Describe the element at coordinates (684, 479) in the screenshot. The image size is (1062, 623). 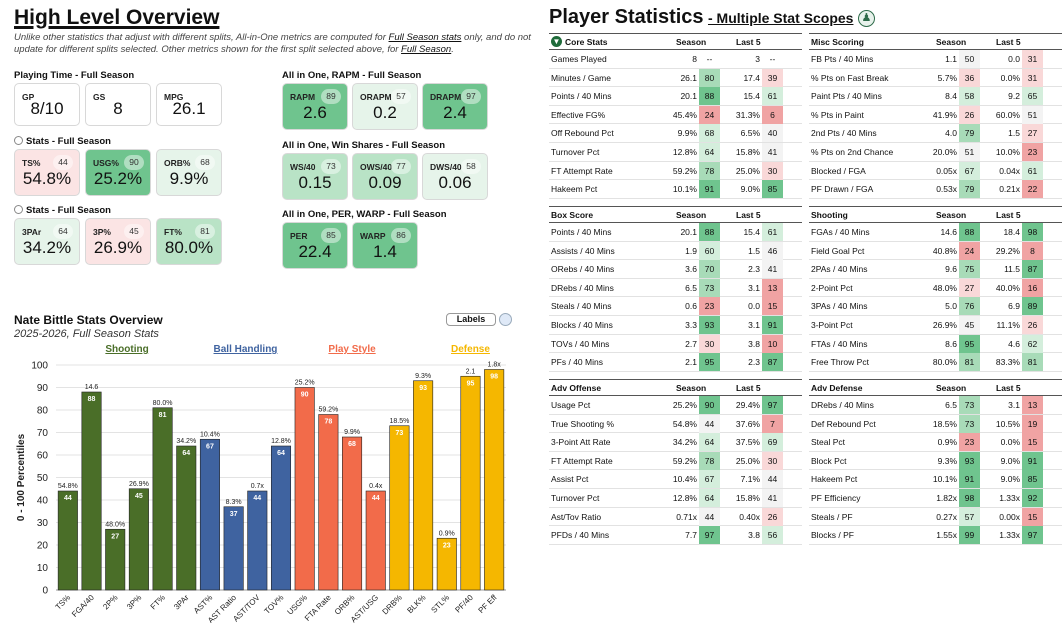
I see `season-value: 10.4%` at that location.